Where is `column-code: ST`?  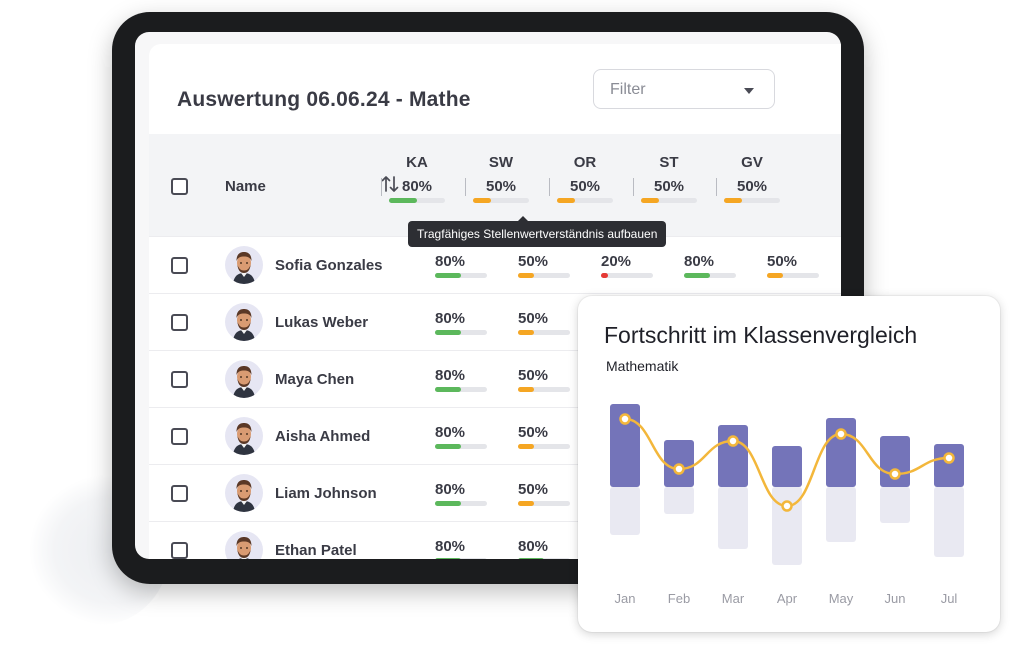
column-code: ST is located at coordinates (669, 162).